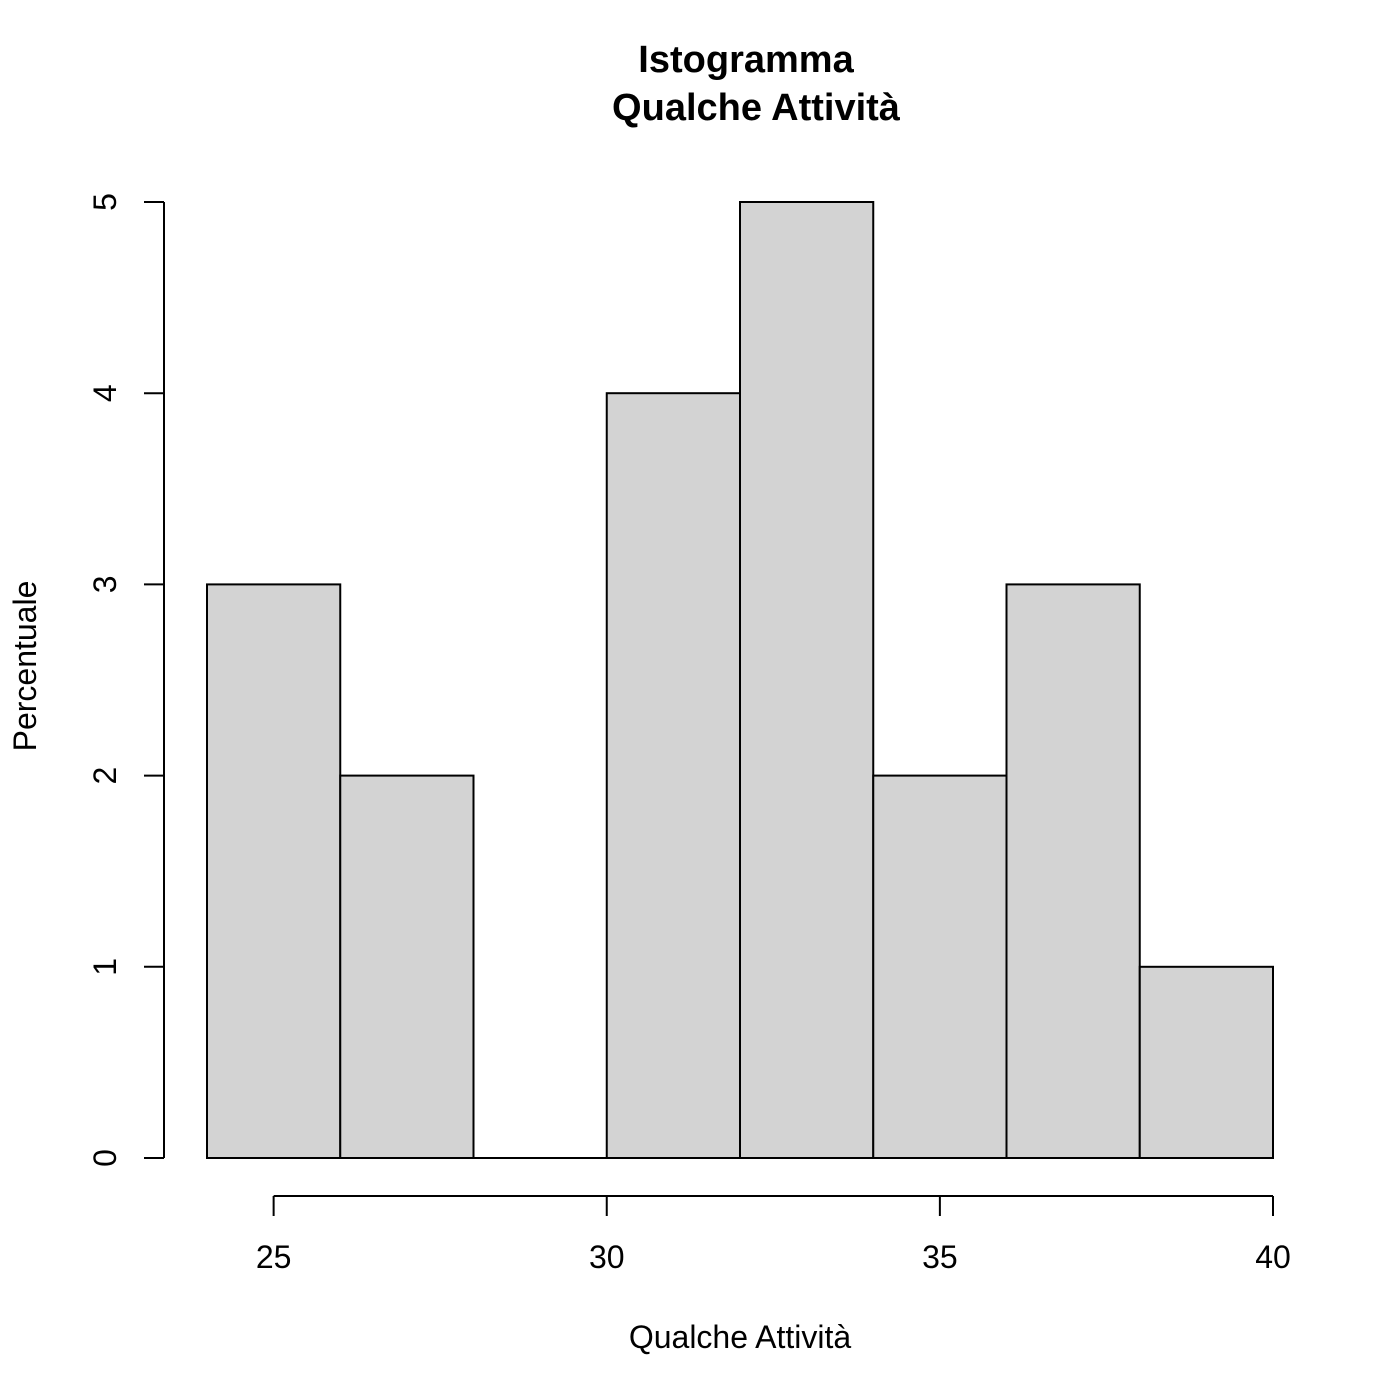 This screenshot has width=1400, height=1400. Describe the element at coordinates (105, 393) in the screenshot. I see `y-tick-label: 4` at that location.